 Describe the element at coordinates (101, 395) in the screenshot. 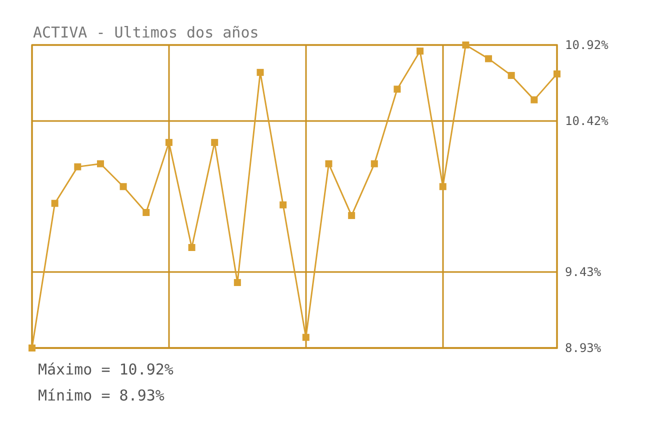

I see `text: Mínimo = 8.93%` at that location.